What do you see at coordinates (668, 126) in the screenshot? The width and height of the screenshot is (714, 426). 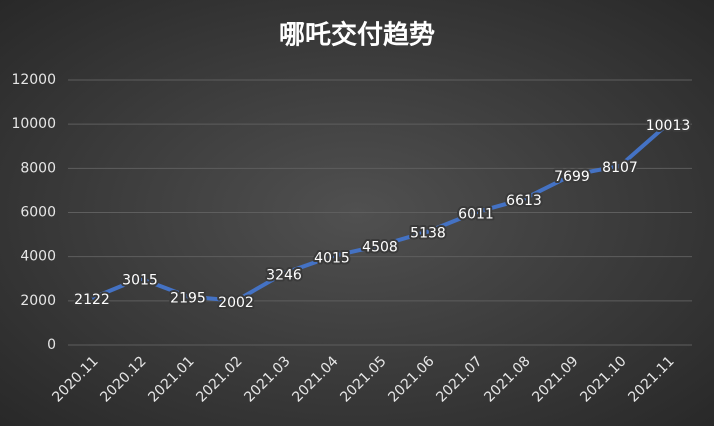 I see `data-label: 10013` at bounding box center [668, 126].